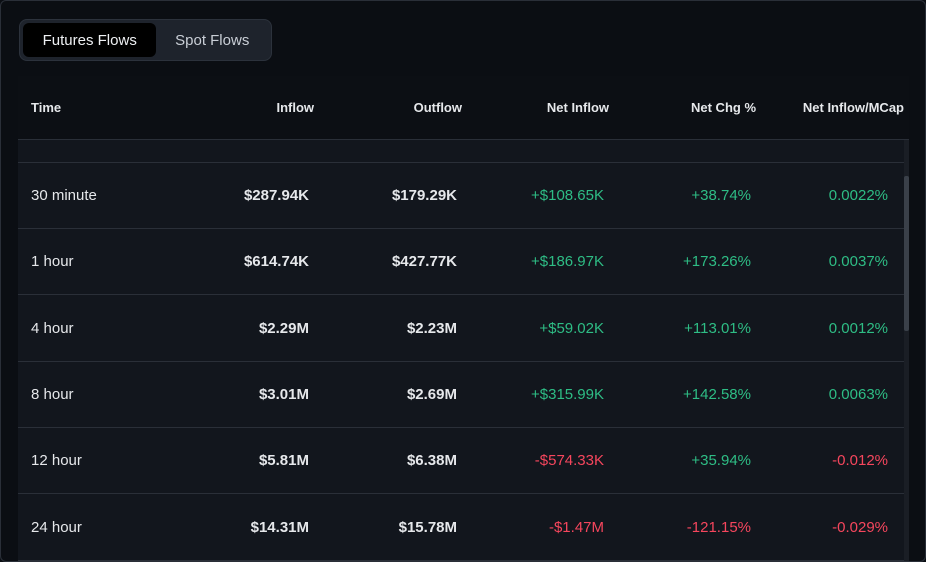  Describe the element at coordinates (56, 460) in the screenshot. I see `cell-time: 12 hour` at that location.